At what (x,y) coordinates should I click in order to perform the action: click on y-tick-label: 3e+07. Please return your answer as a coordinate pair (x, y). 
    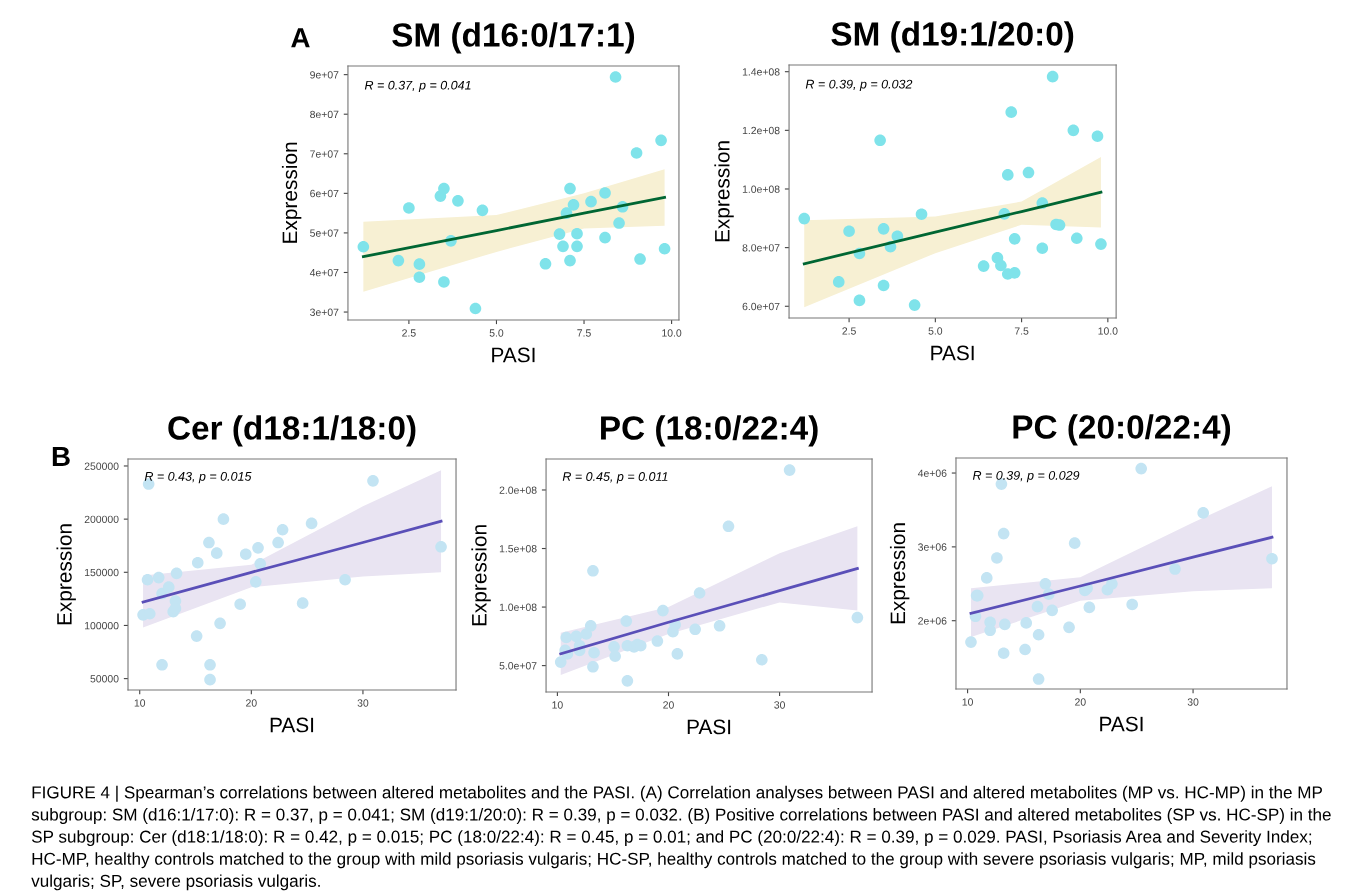
    Looking at the image, I should click on (324, 312).